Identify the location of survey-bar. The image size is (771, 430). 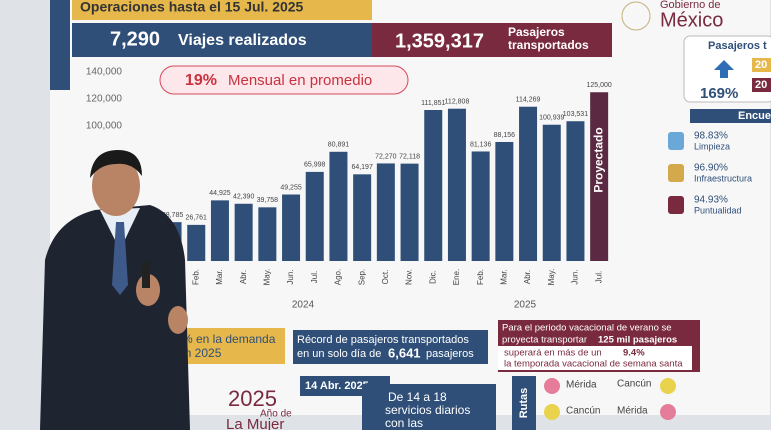
(730, 116).